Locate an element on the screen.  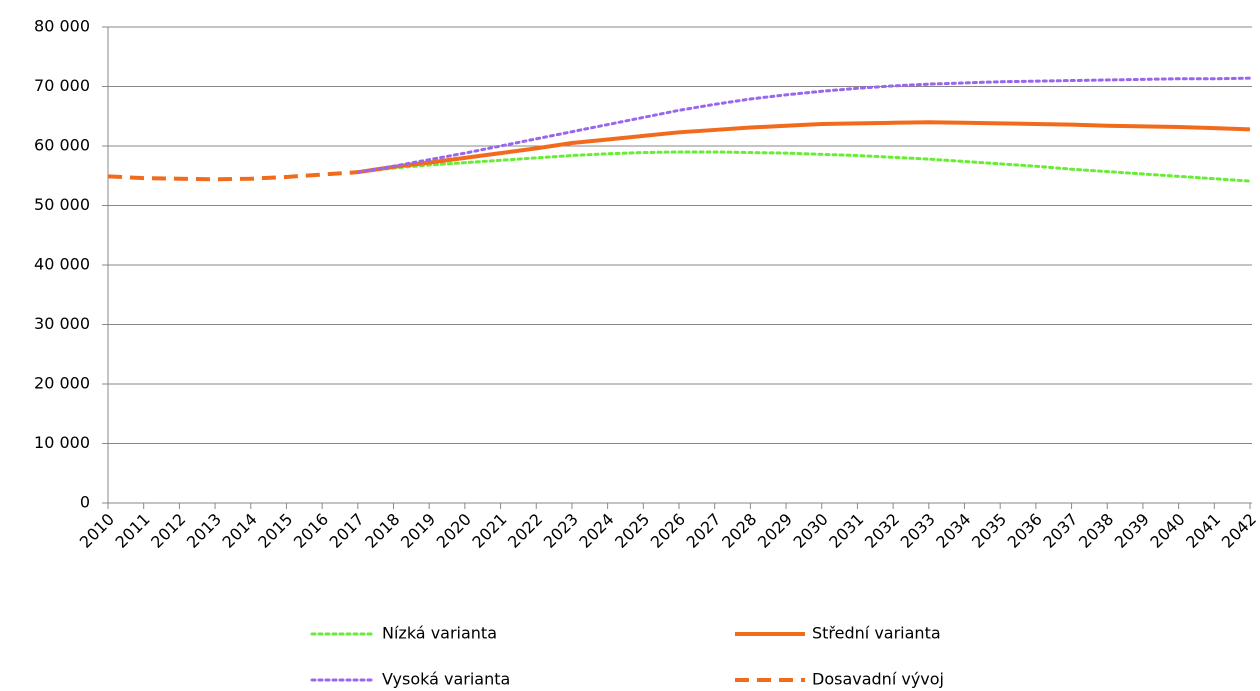
x-tick-label: 2010 is located at coordinates (97, 531).